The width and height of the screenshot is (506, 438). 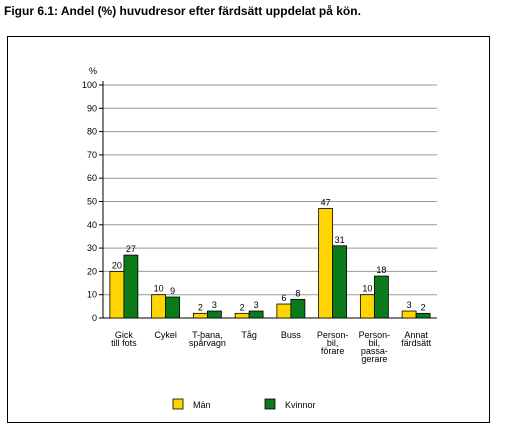 I want to click on y-tick-label: 30, so click(x=92, y=248).